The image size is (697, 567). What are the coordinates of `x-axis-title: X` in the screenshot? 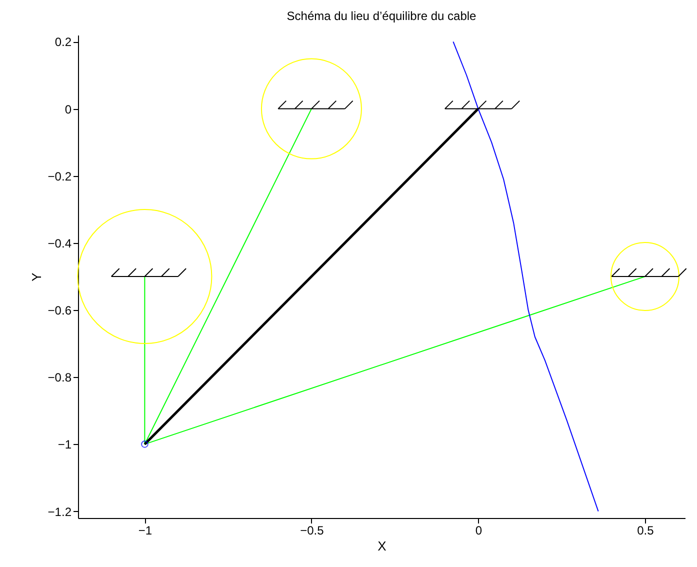 It's located at (382, 546).